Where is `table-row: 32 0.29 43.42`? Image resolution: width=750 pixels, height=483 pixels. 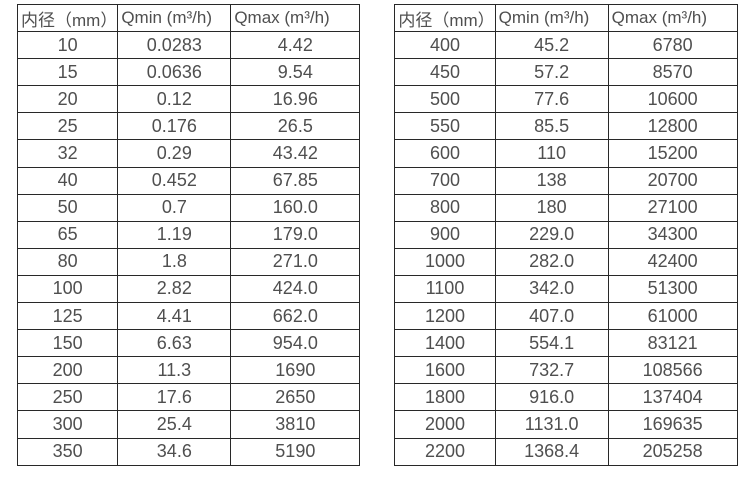 table-row: 32 0.29 43.42 is located at coordinates (188, 153).